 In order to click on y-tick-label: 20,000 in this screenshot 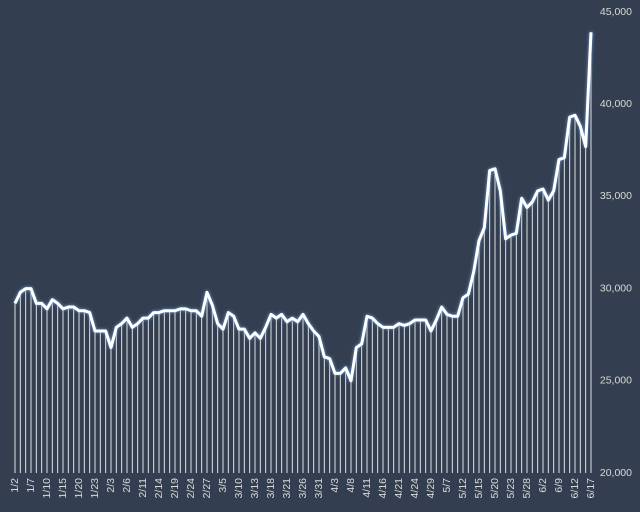, I will do `click(616, 473)`.